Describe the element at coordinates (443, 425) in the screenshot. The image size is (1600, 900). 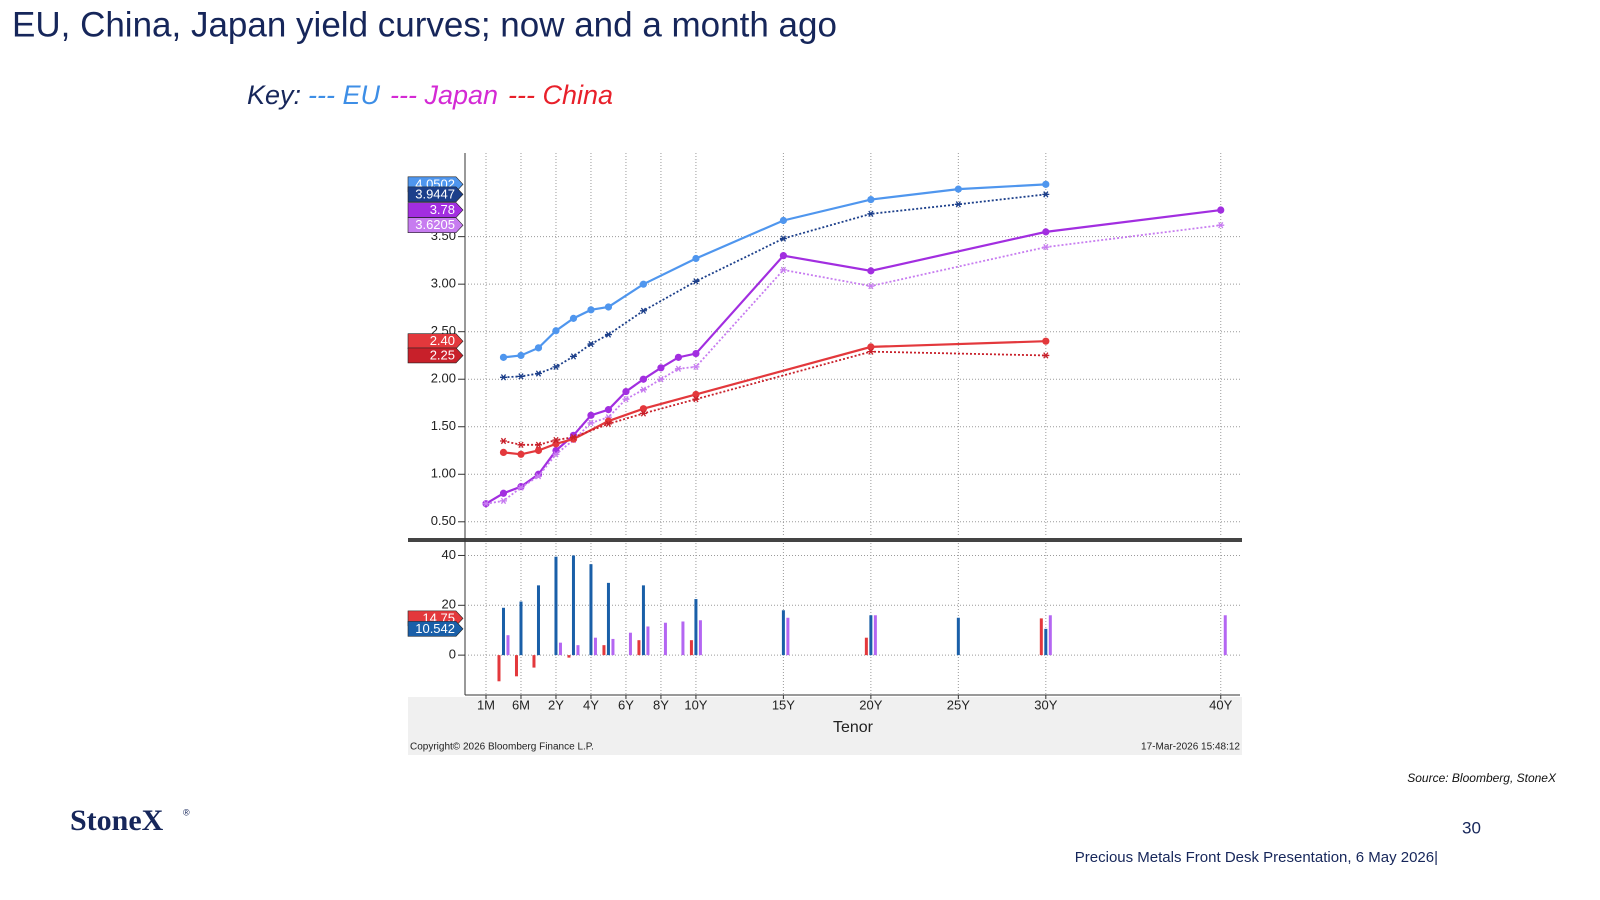
I see `y-tick-label: 1.50` at that location.